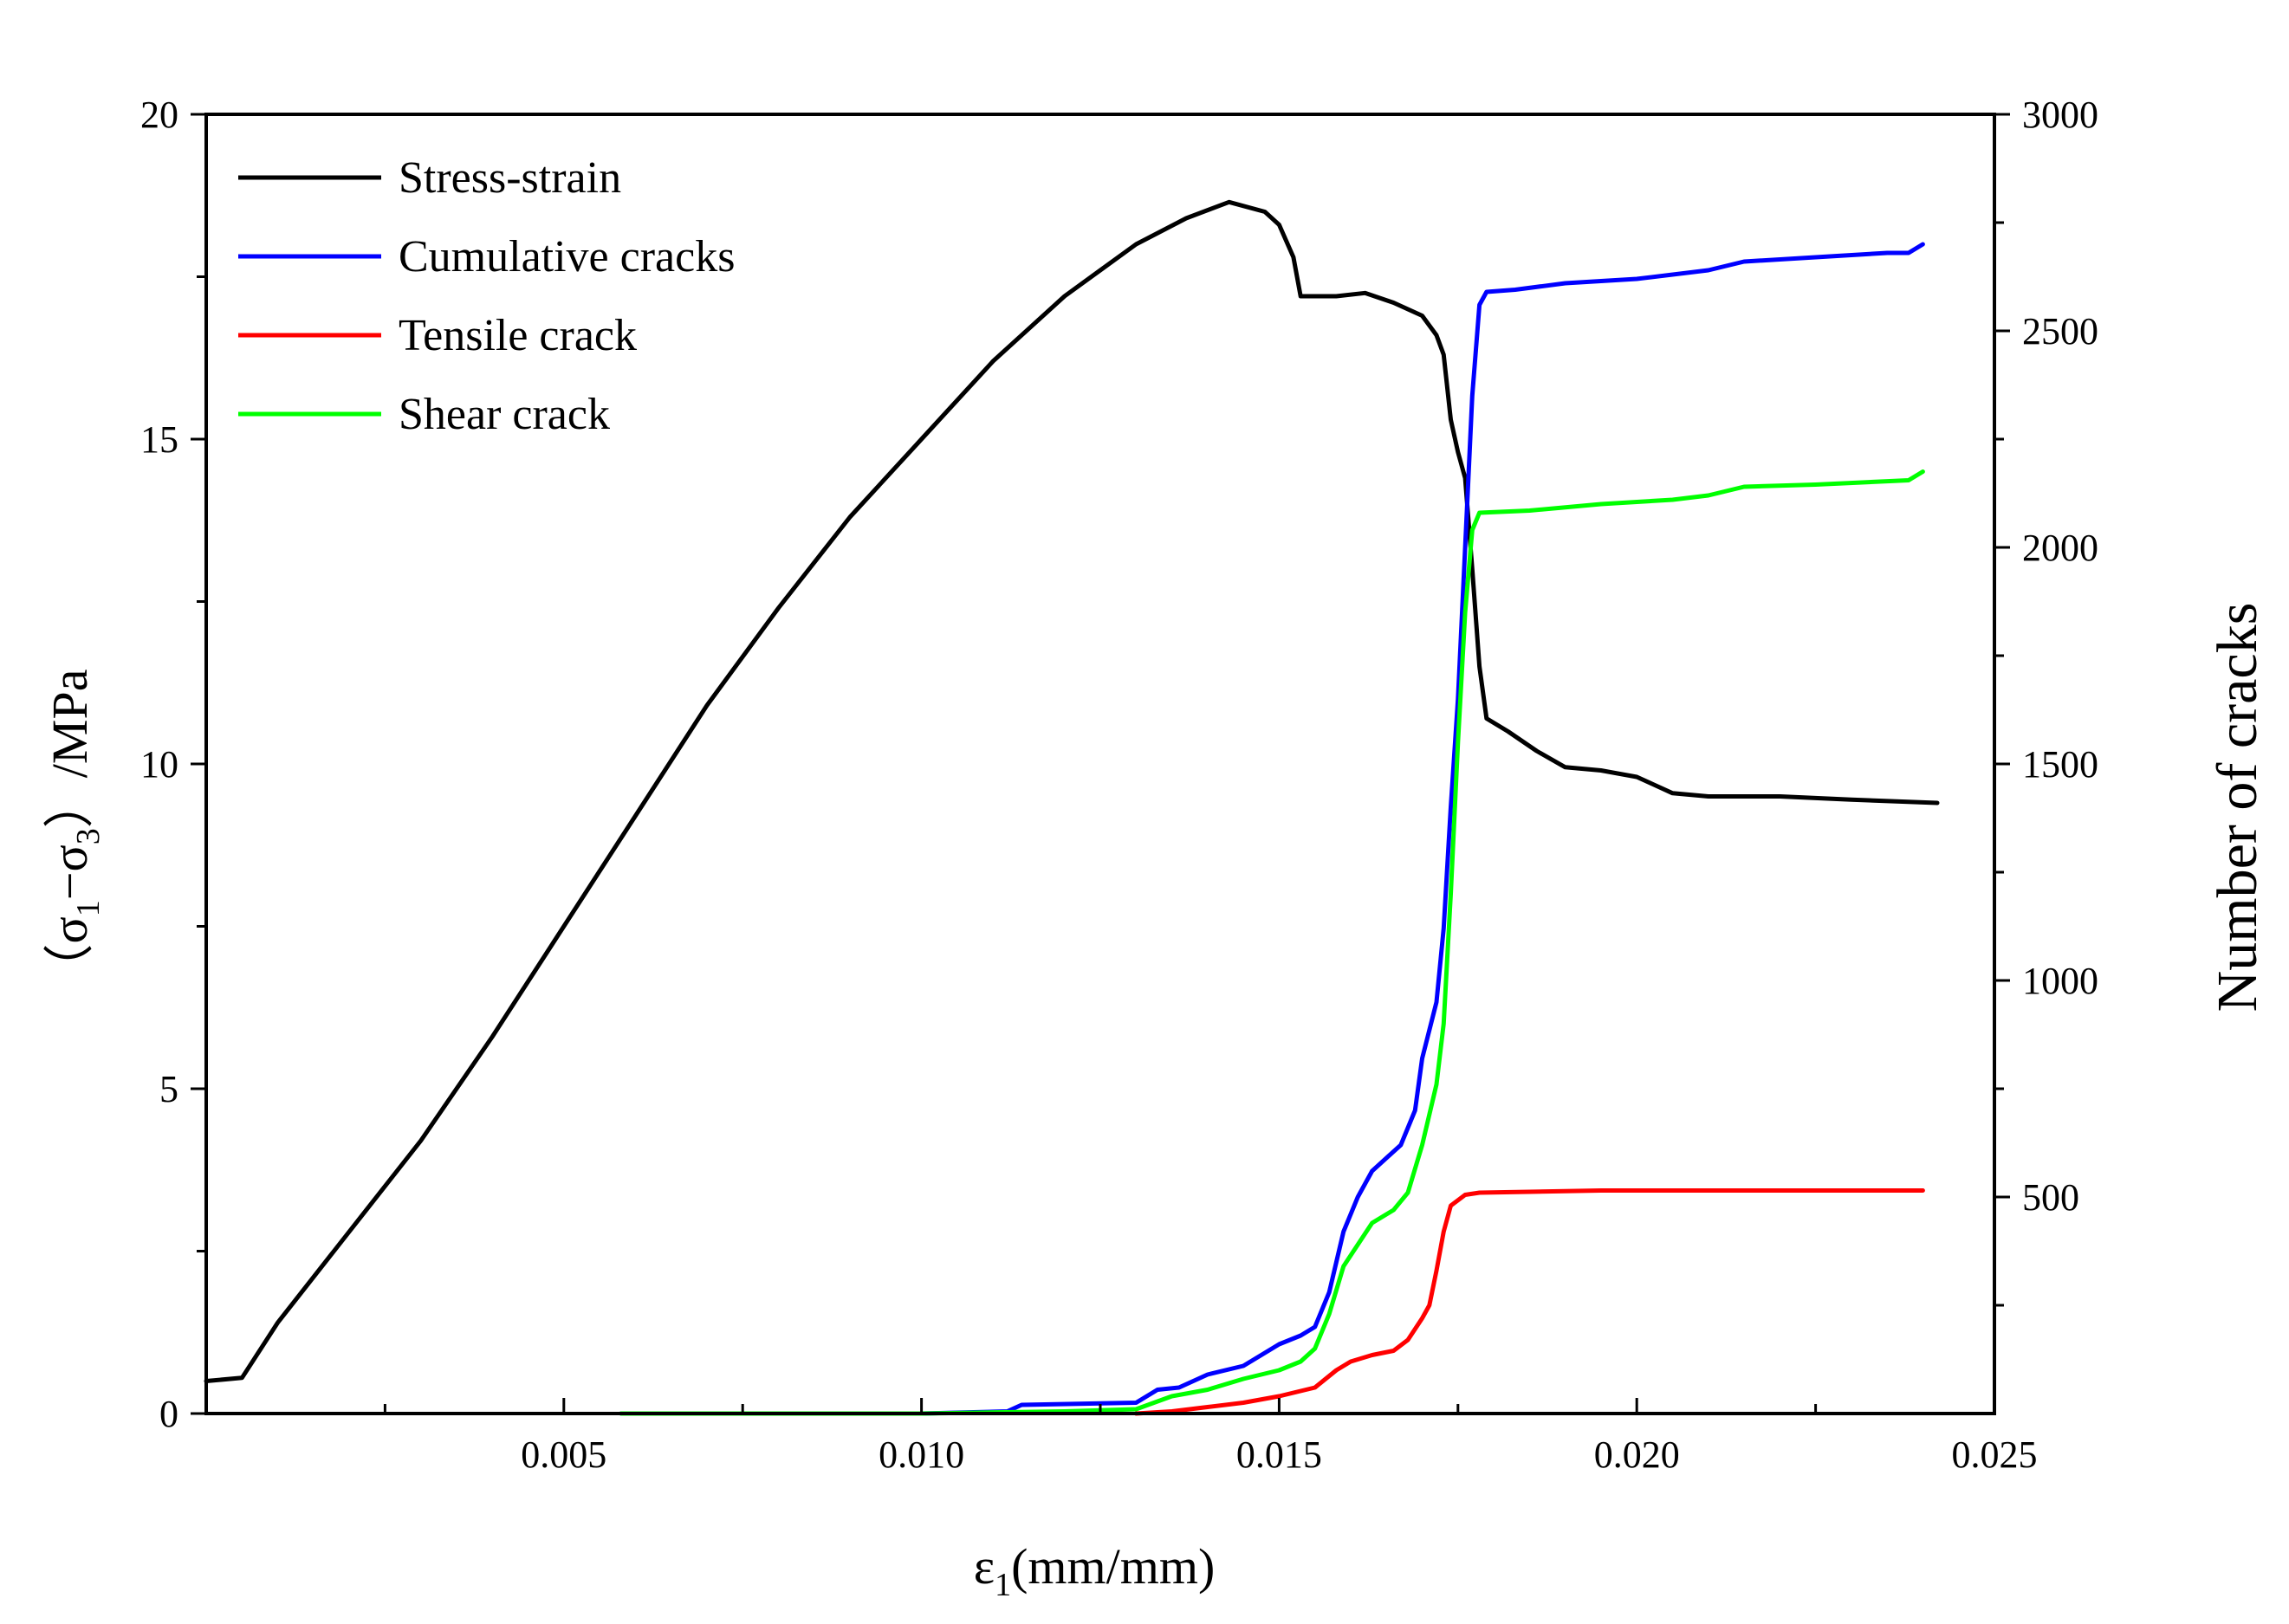  I want to click on y-right-tick-label: 500, so click(2050, 1197).